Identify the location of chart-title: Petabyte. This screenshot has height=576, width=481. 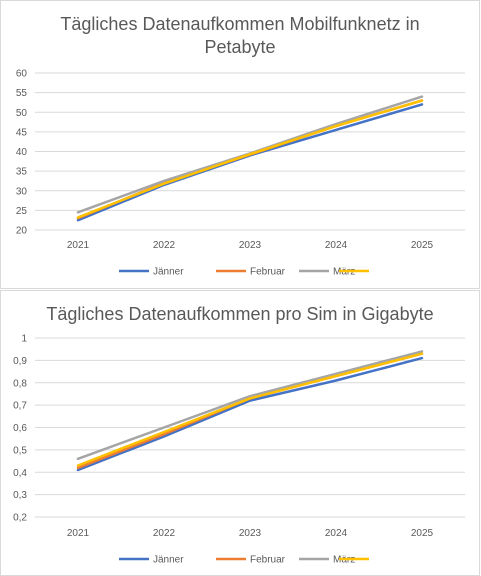
(239, 47).